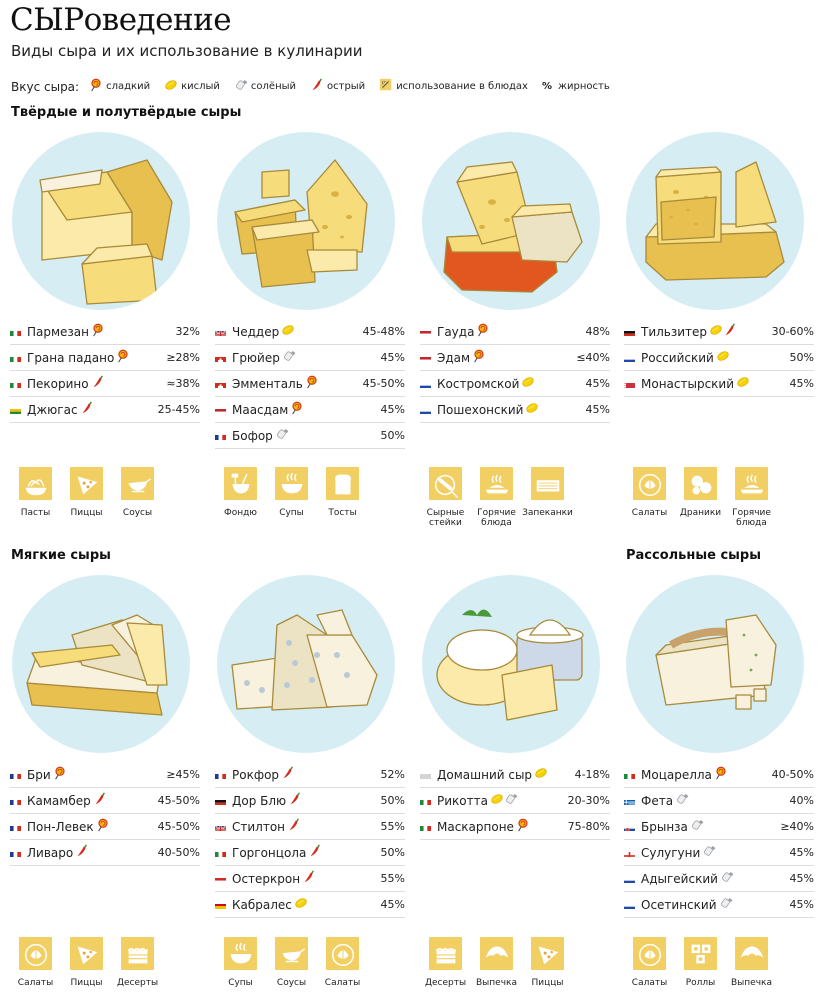 Image resolution: width=820 pixels, height=1000 pixels. Describe the element at coordinates (105, 853) in the screenshot. I see `cheese-row: Ливаро 40-50%` at that location.